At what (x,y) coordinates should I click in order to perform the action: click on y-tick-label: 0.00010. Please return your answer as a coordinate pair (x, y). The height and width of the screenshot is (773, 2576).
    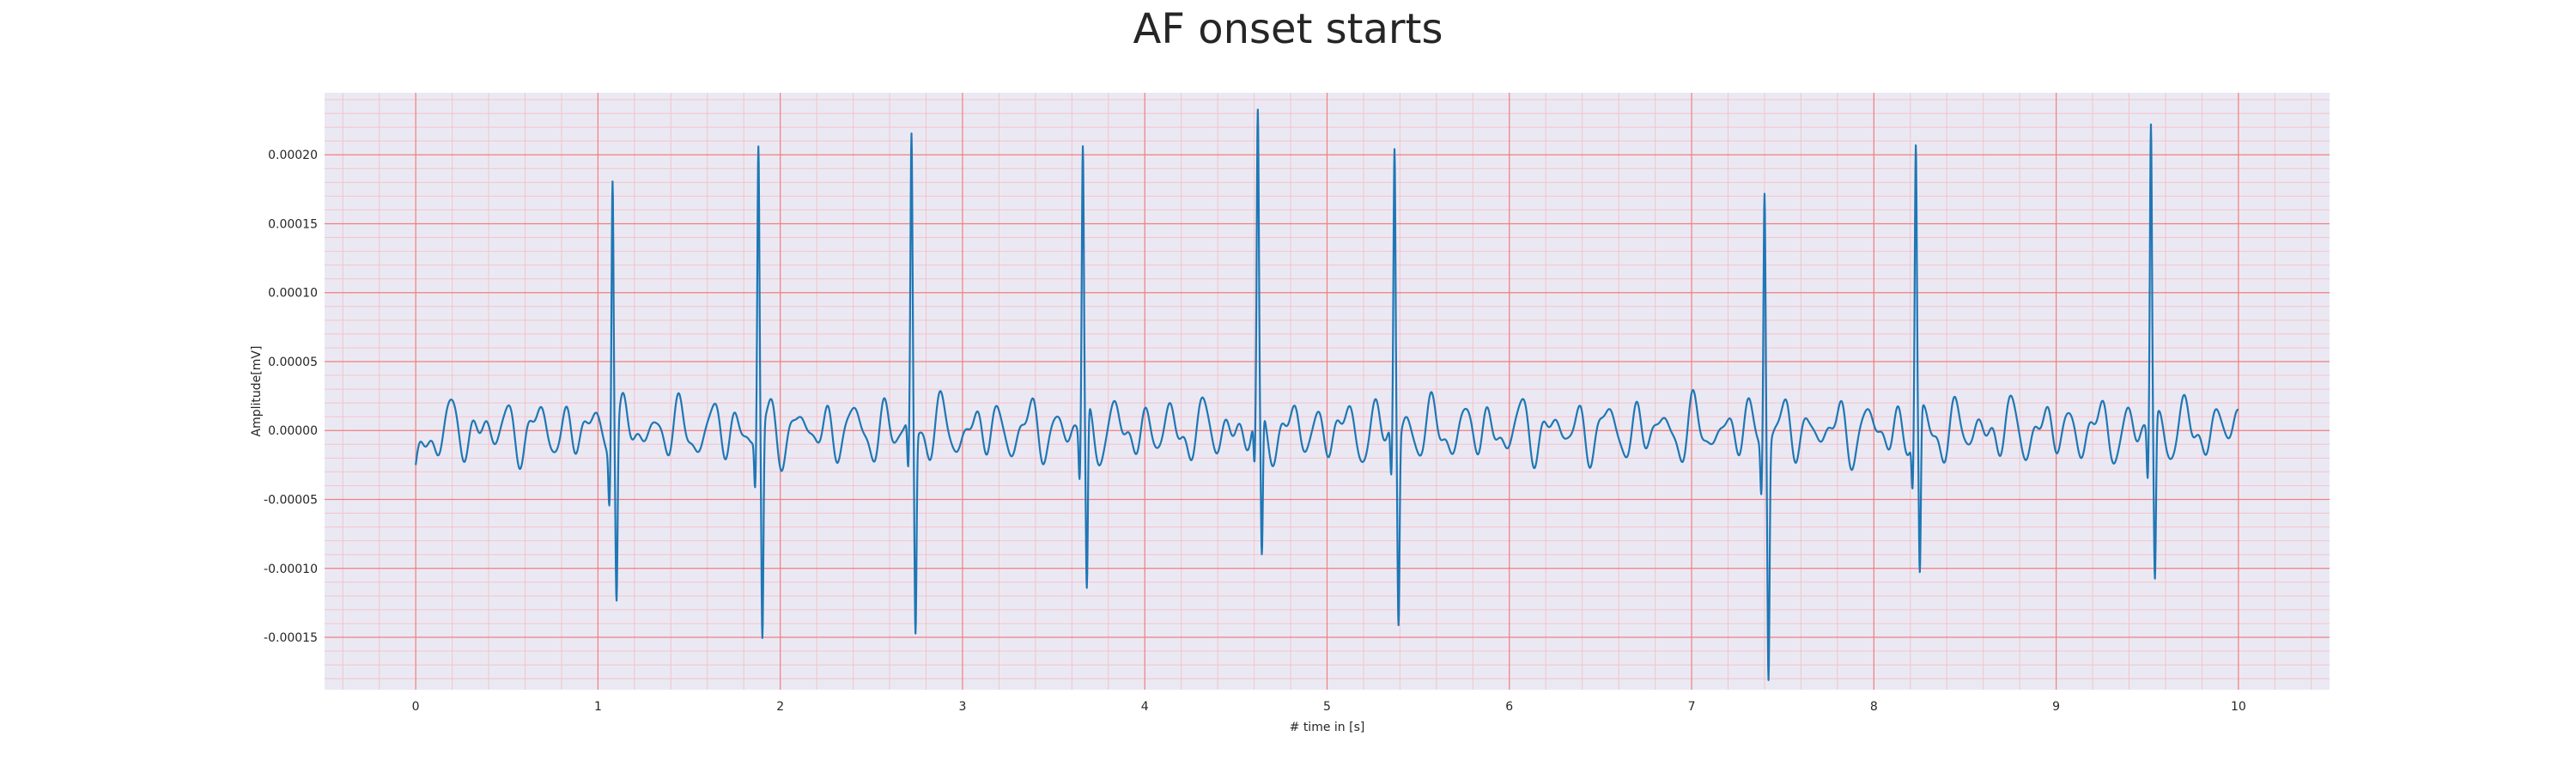
    Looking at the image, I should click on (293, 294).